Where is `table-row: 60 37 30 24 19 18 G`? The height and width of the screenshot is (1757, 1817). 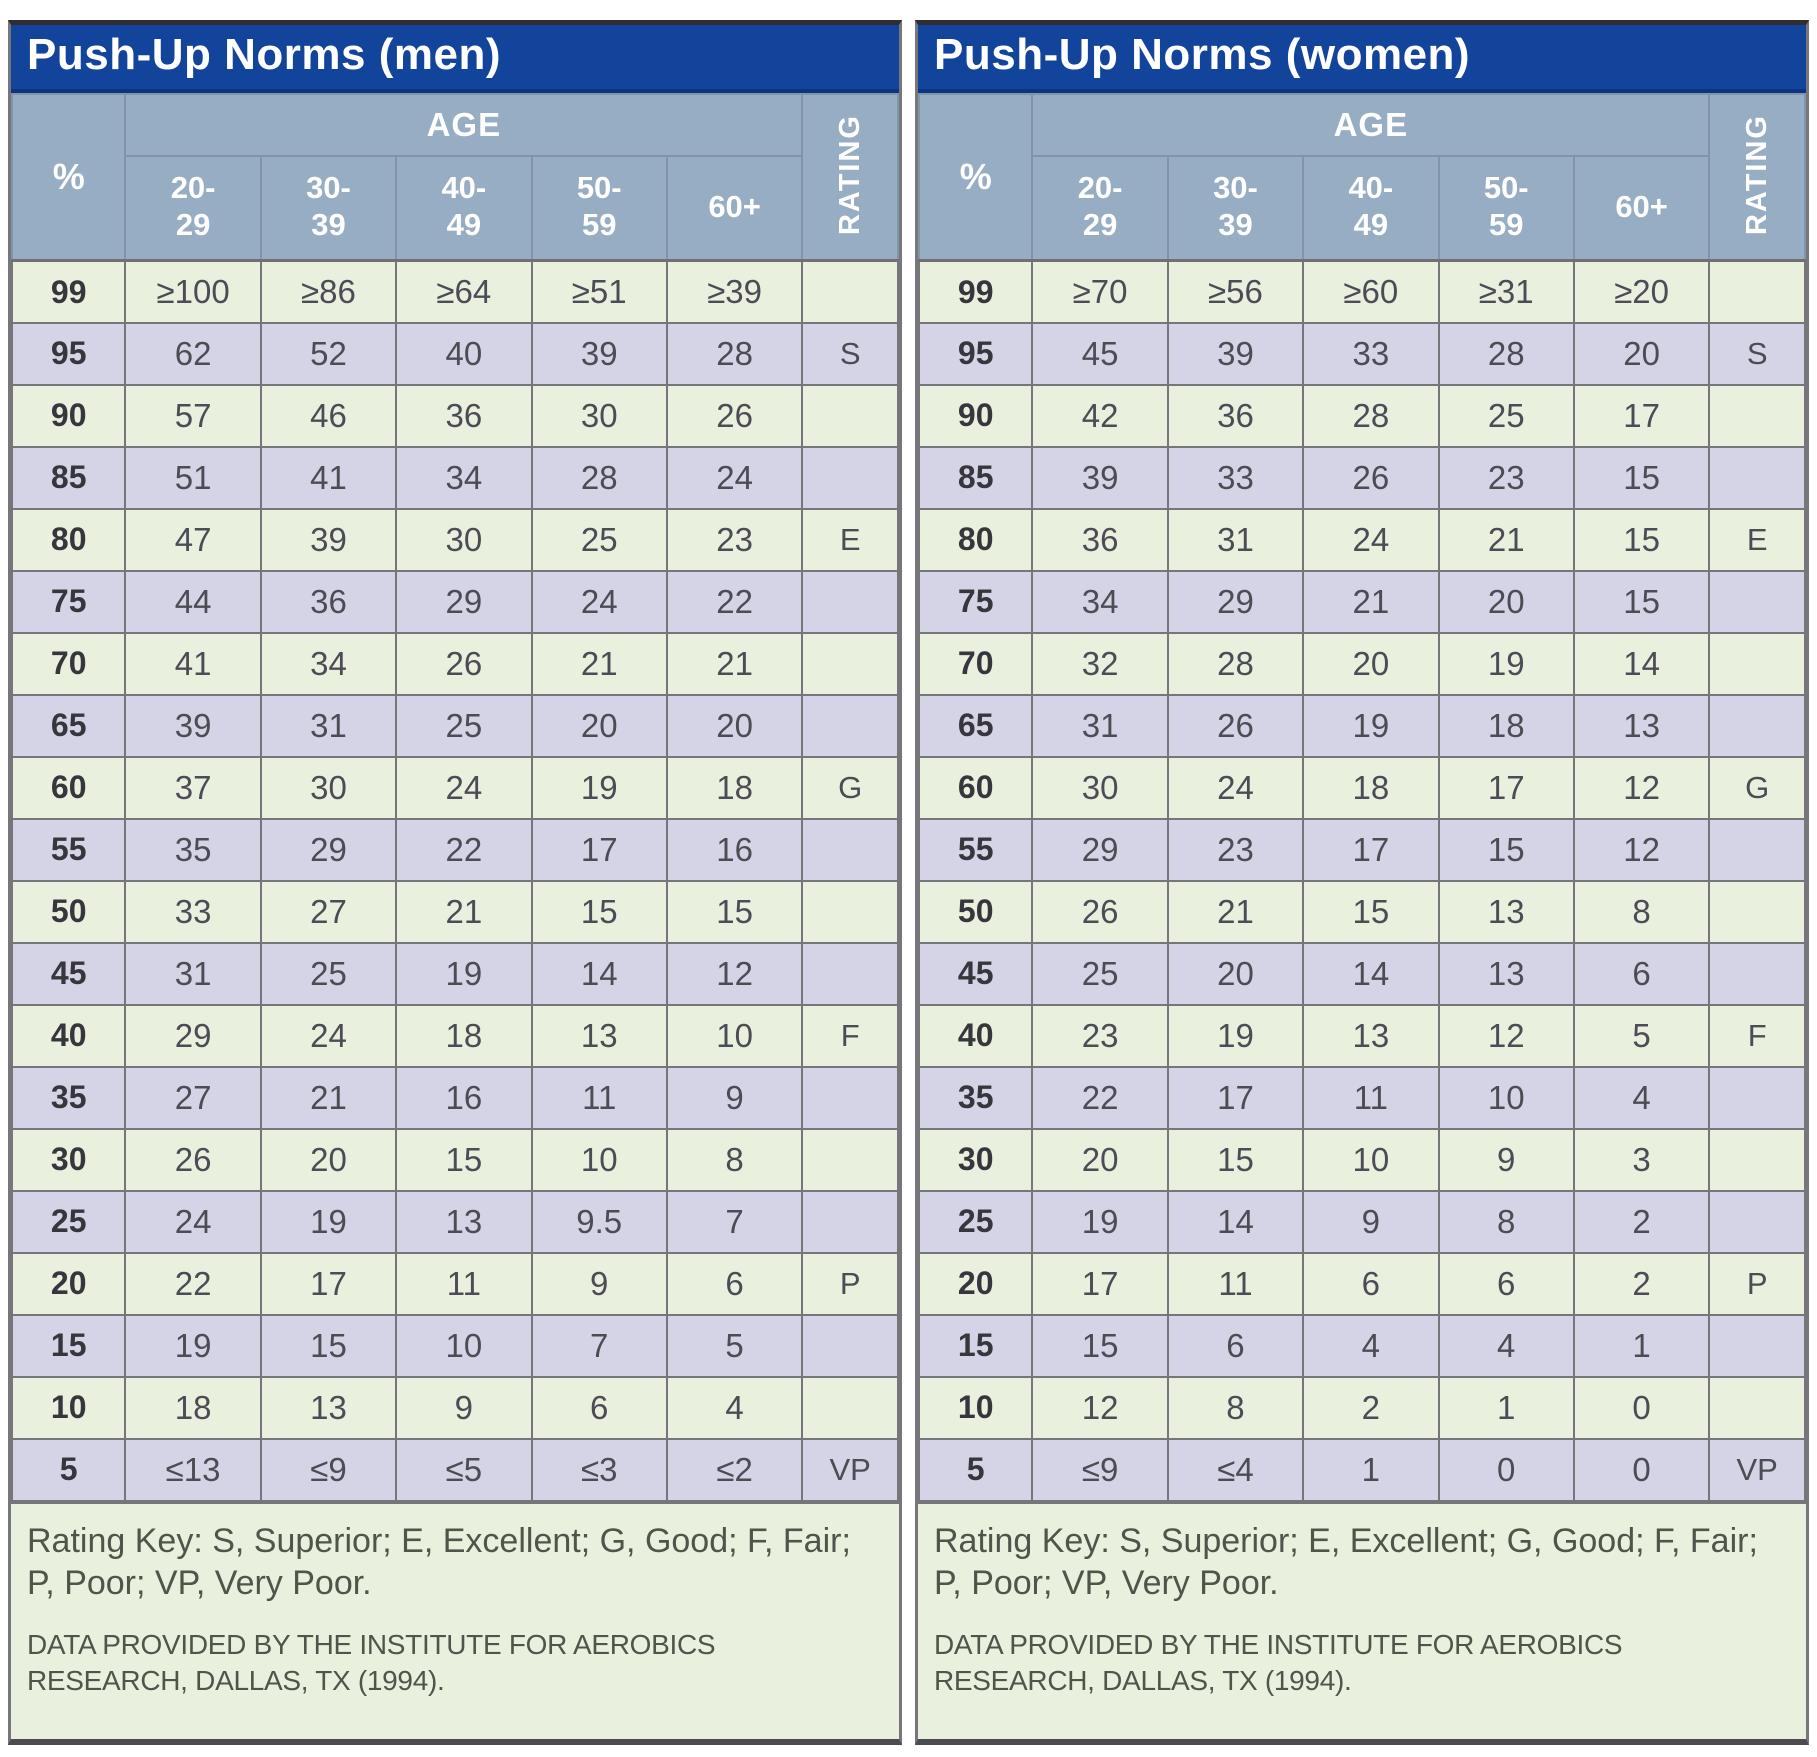 table-row: 60 37 30 24 19 18 G is located at coordinates (455, 787).